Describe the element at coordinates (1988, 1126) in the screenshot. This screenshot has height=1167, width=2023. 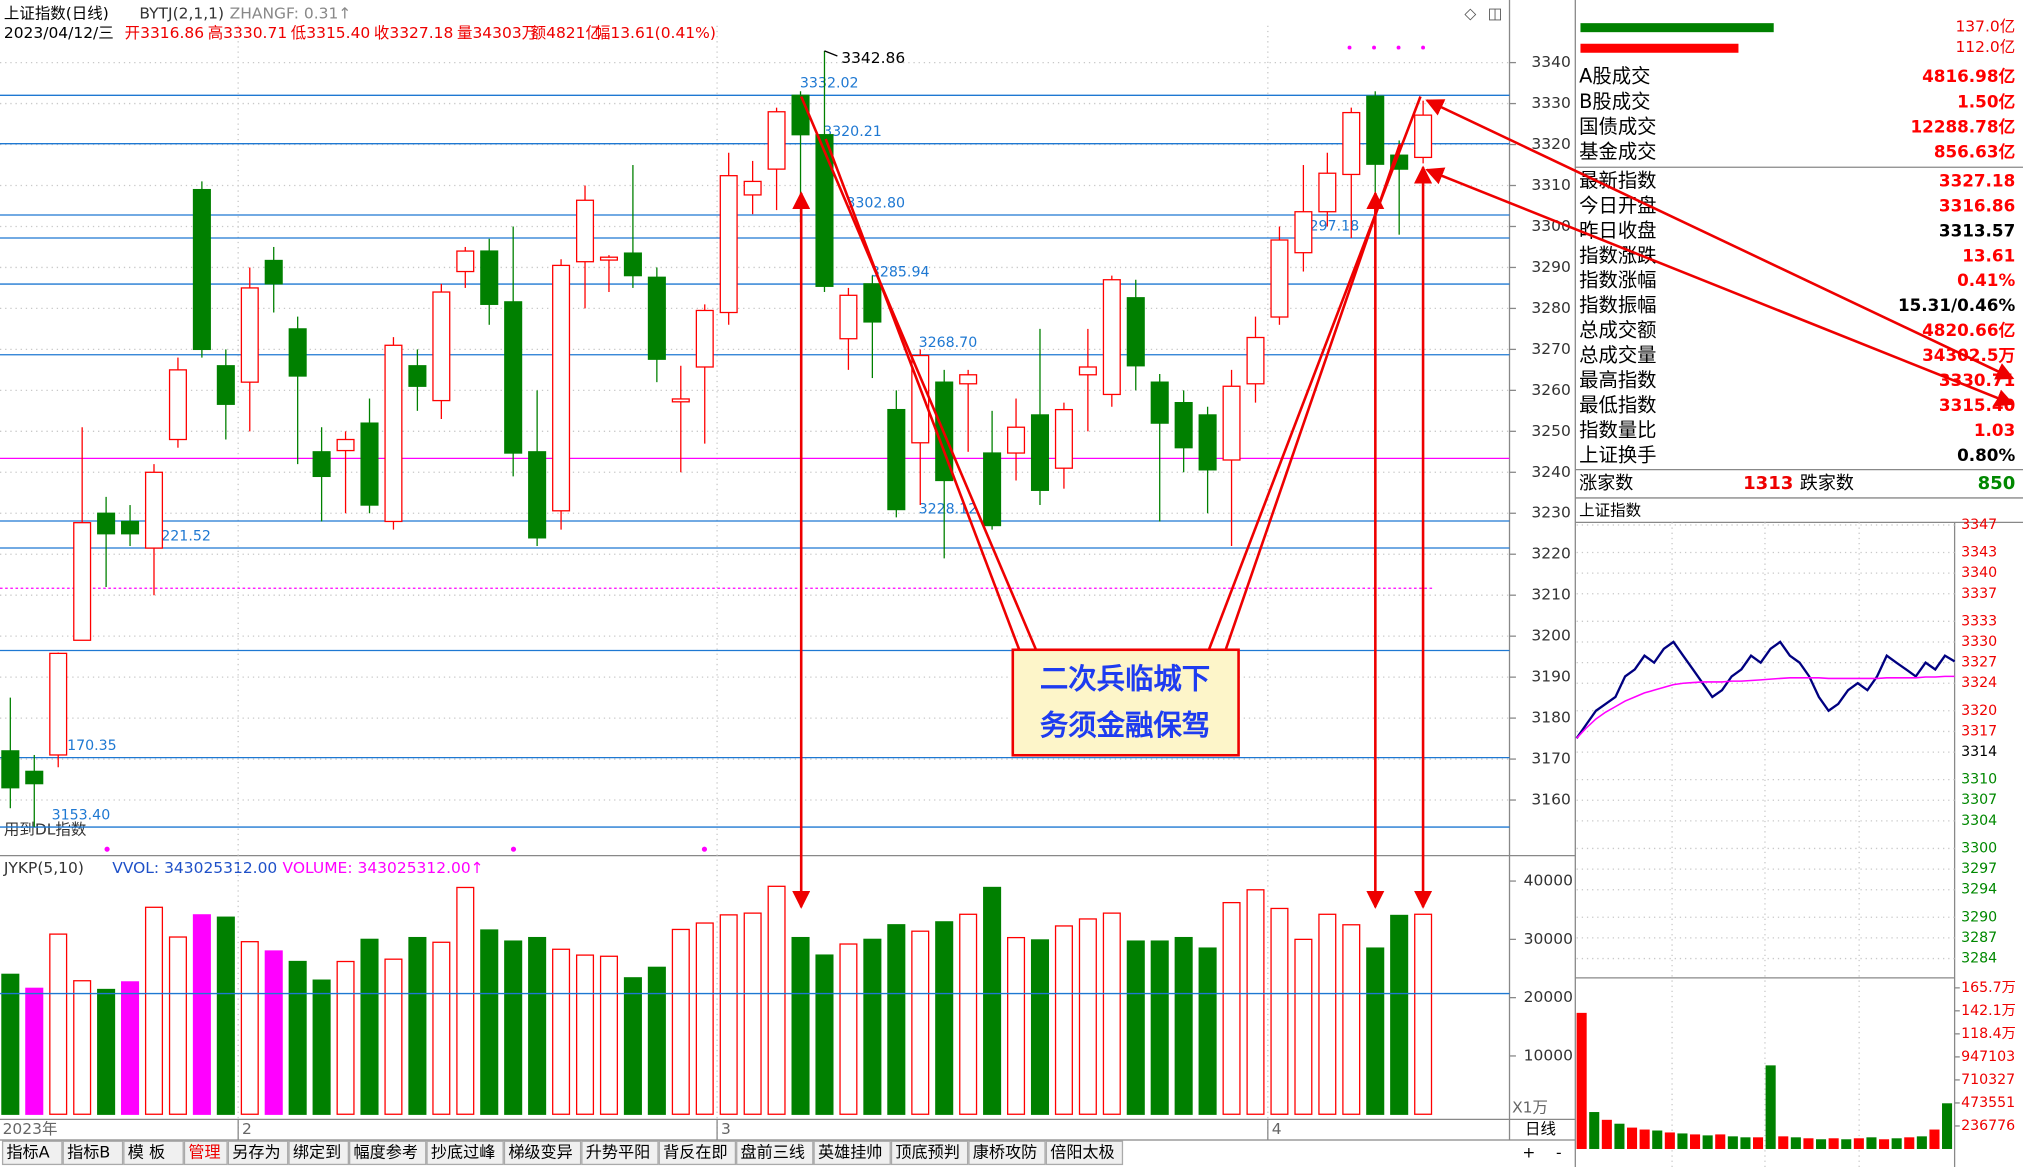
I see `y-tick-label: 236776` at that location.